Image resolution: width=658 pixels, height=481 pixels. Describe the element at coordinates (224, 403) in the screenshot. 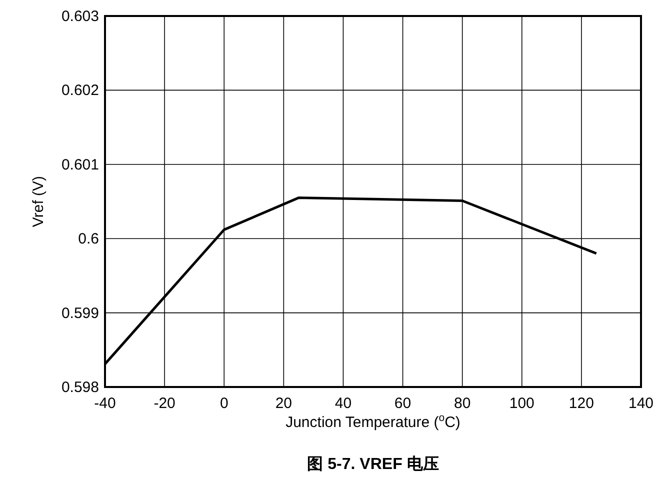

I see `x-tick-label: 0` at that location.